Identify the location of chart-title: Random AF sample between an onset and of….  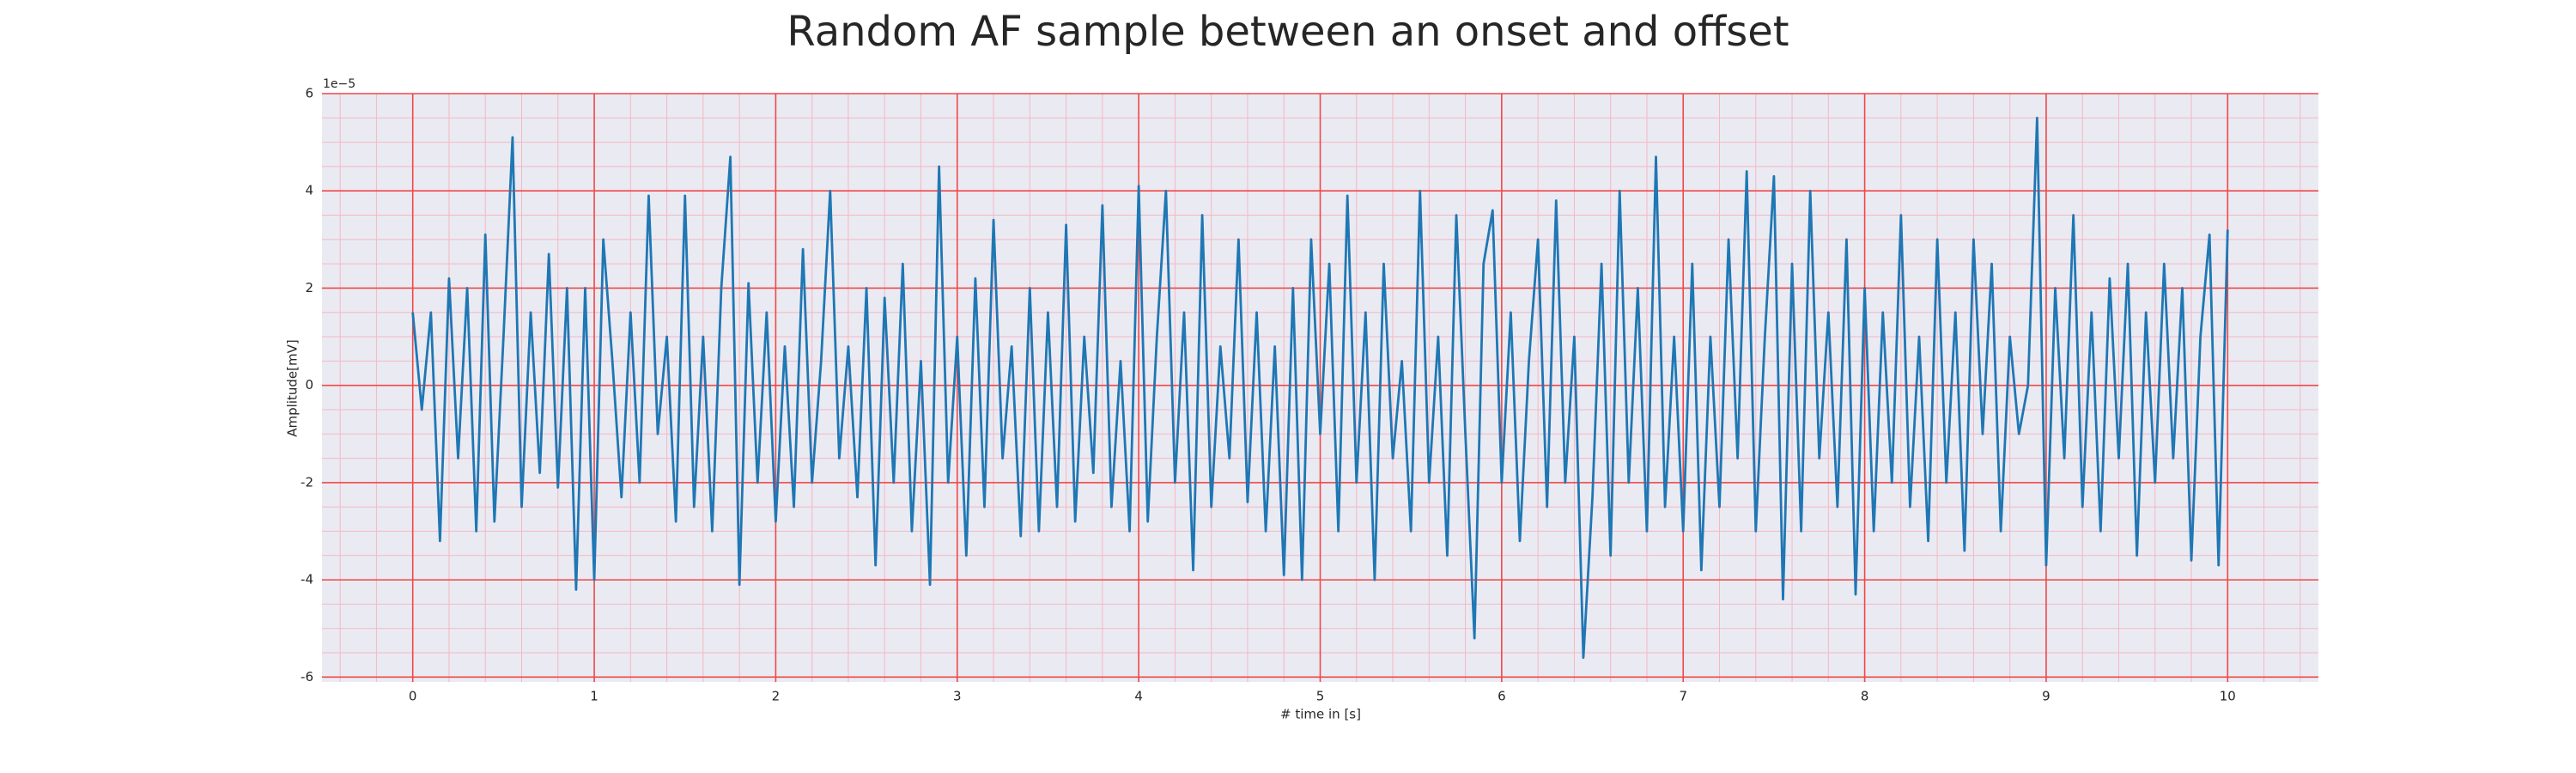
(1288, 32).